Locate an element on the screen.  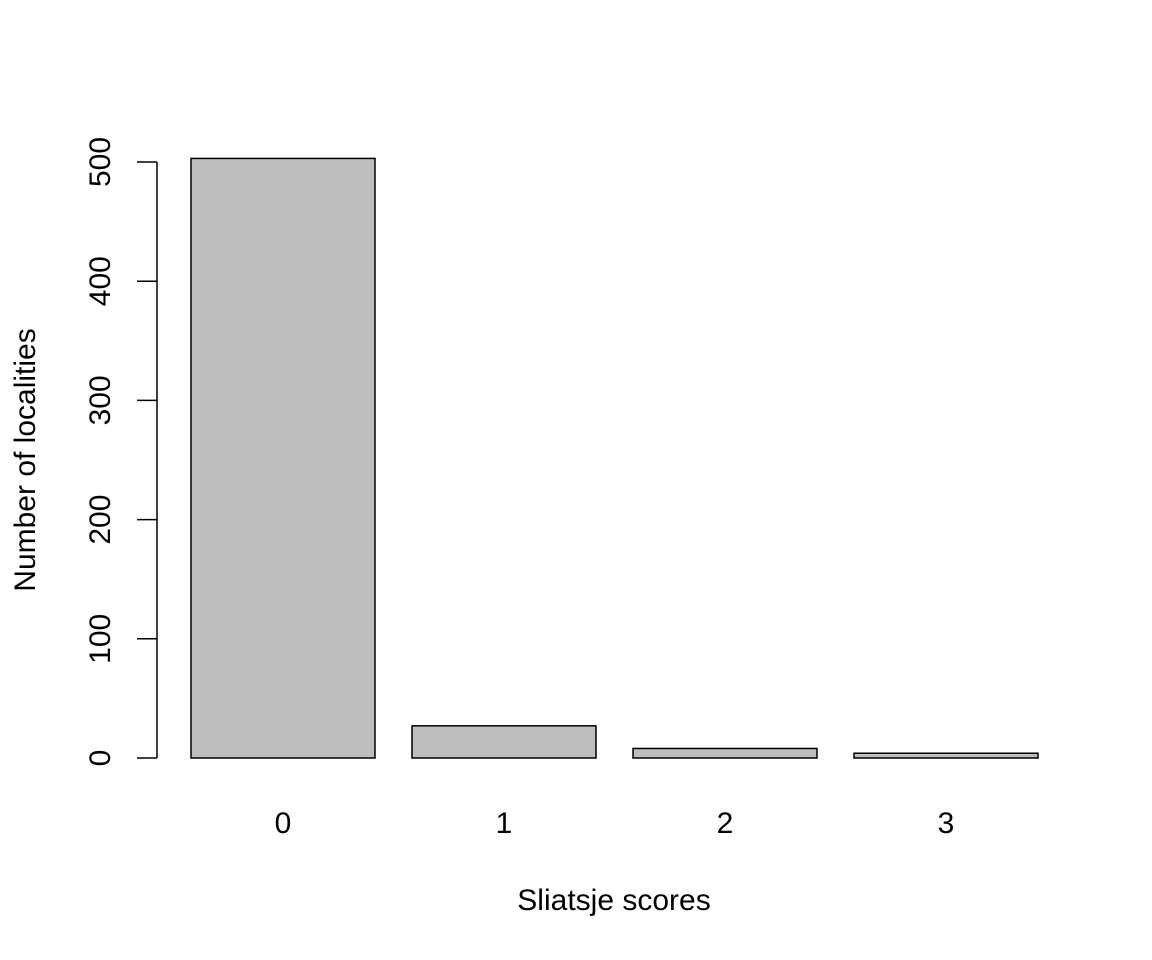
x-axis-title: Sliatsje scores is located at coordinates (613, 900).